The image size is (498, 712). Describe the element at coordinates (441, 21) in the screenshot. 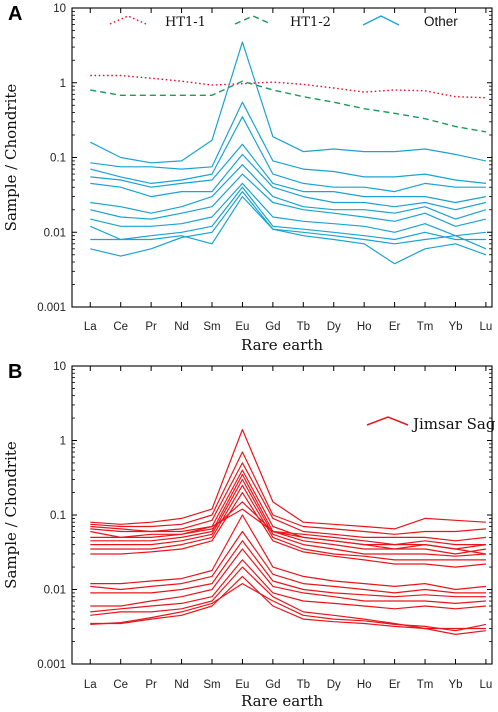

I see `legend-label: Other` at that location.